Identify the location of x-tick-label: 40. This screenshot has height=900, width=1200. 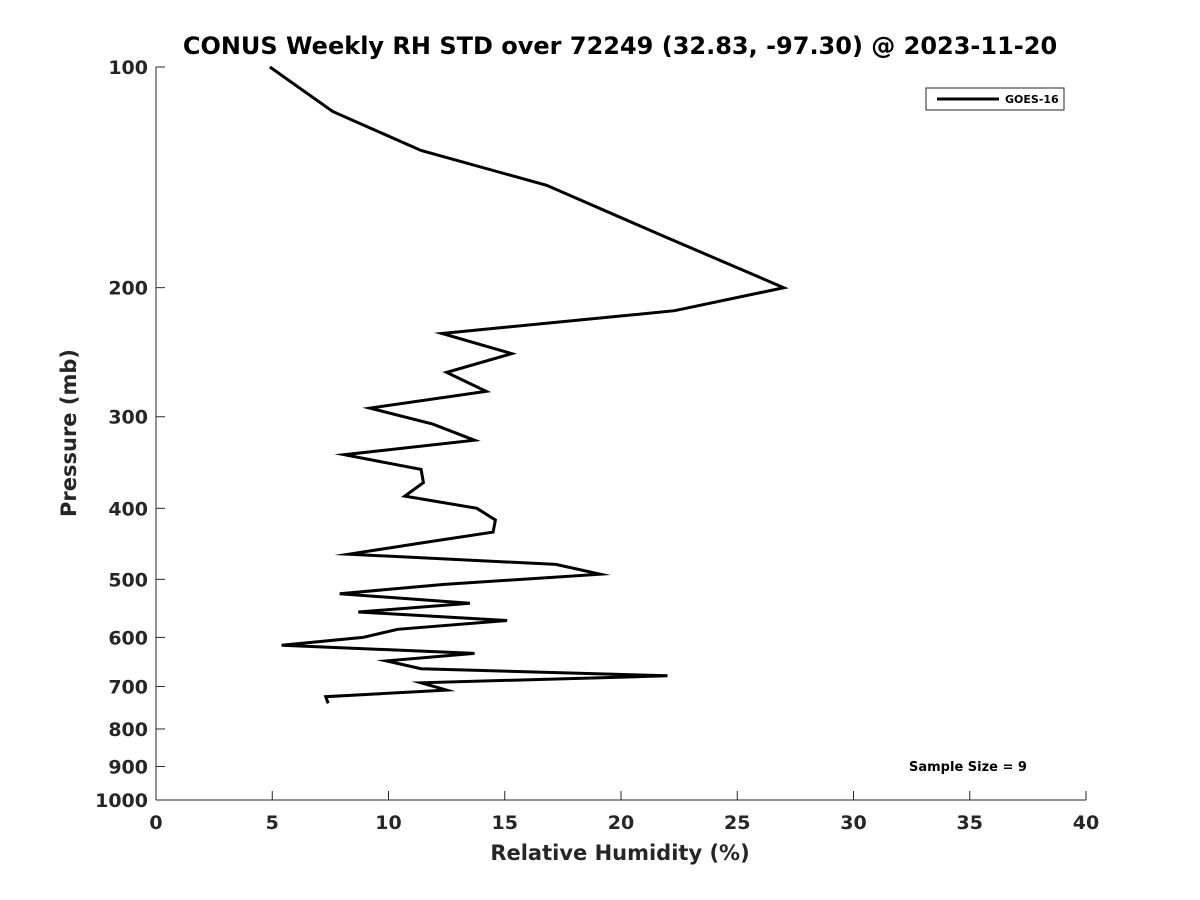
(1086, 823).